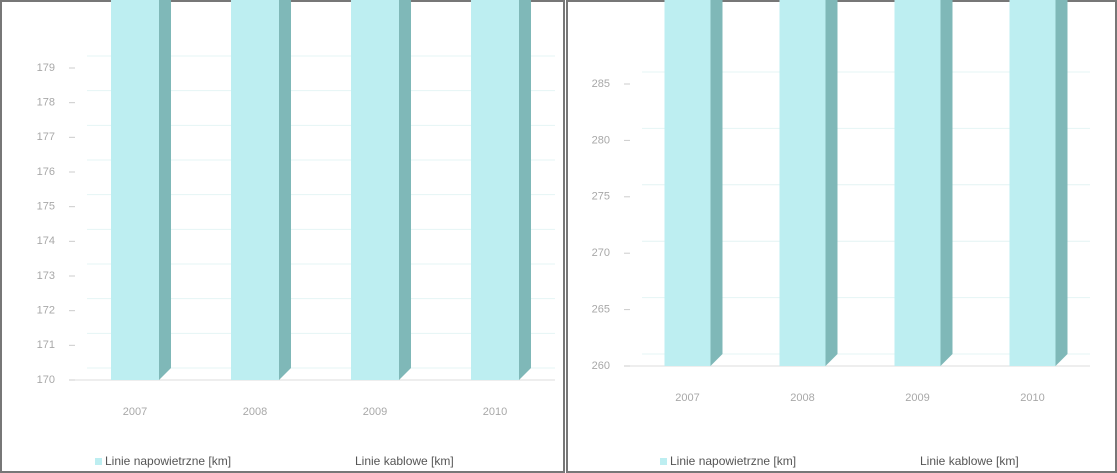  Describe the element at coordinates (46, 276) in the screenshot. I see `y-tick-label: 173` at that location.